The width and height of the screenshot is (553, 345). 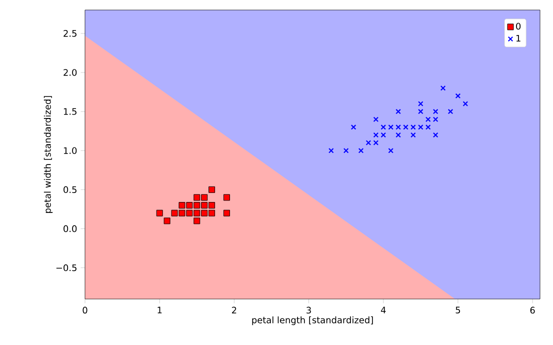 What do you see at coordinates (312, 321) in the screenshot?
I see `x-axis-title: petal length [standardized]` at bounding box center [312, 321].